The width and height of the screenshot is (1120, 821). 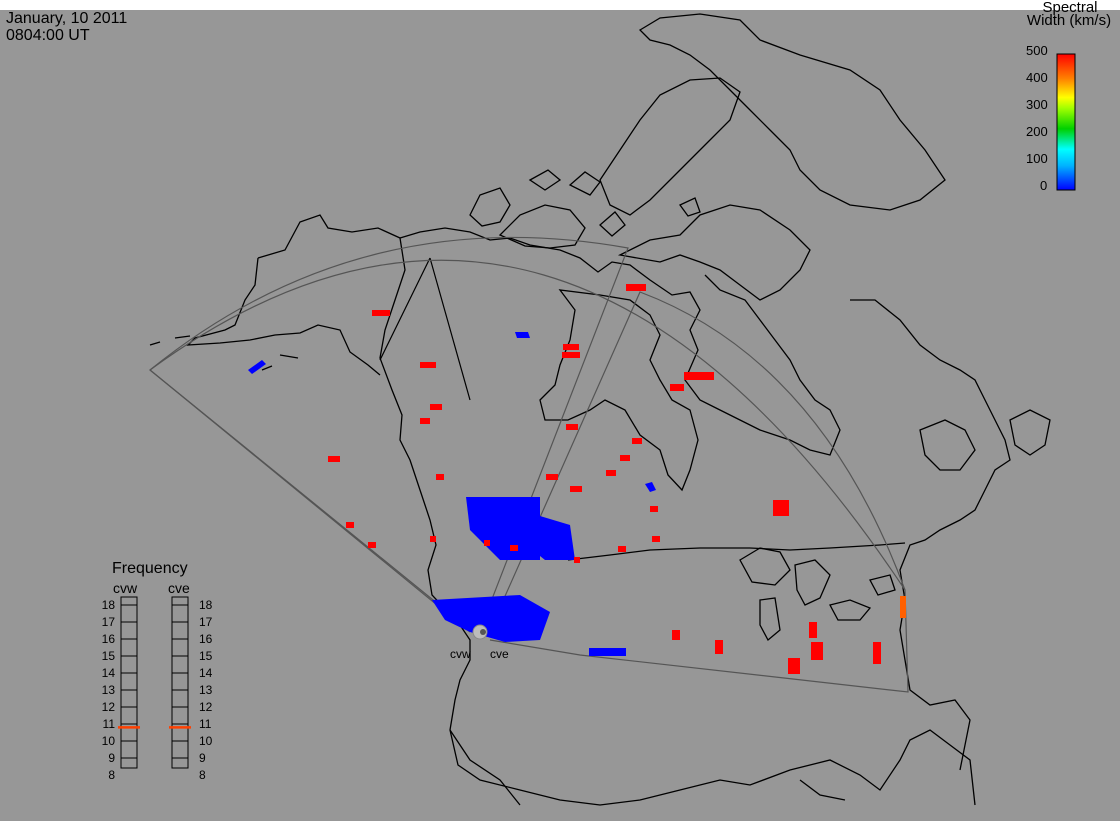 I want to click on frequency-radar-label: cve, so click(x=179, y=588).